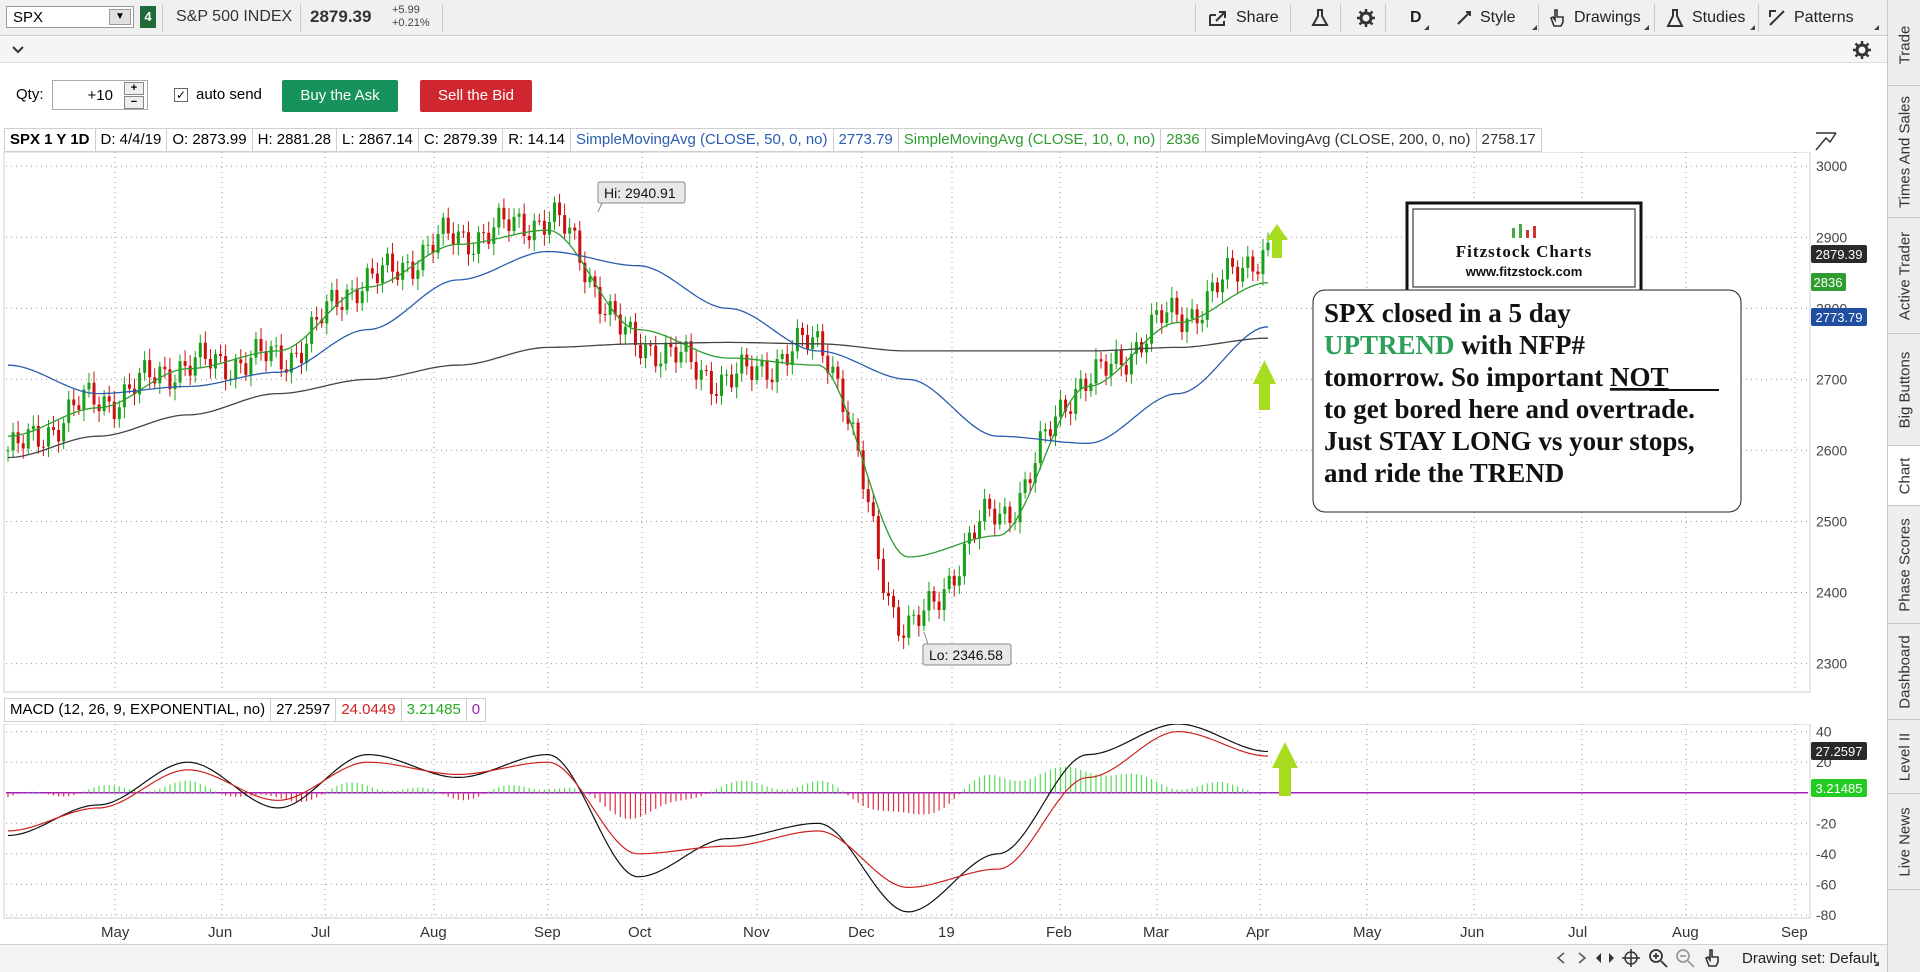  Describe the element at coordinates (967, 648) in the screenshot. I see `low-callout: Lo: 2346.58` at that location.